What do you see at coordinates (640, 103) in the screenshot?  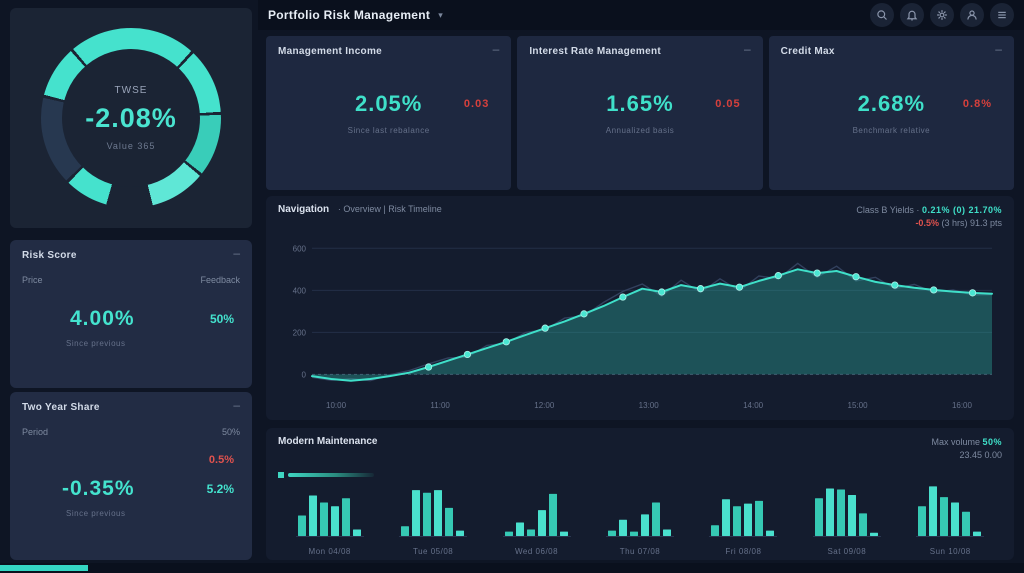 I see `stat-value: 1.65%` at bounding box center [640, 103].